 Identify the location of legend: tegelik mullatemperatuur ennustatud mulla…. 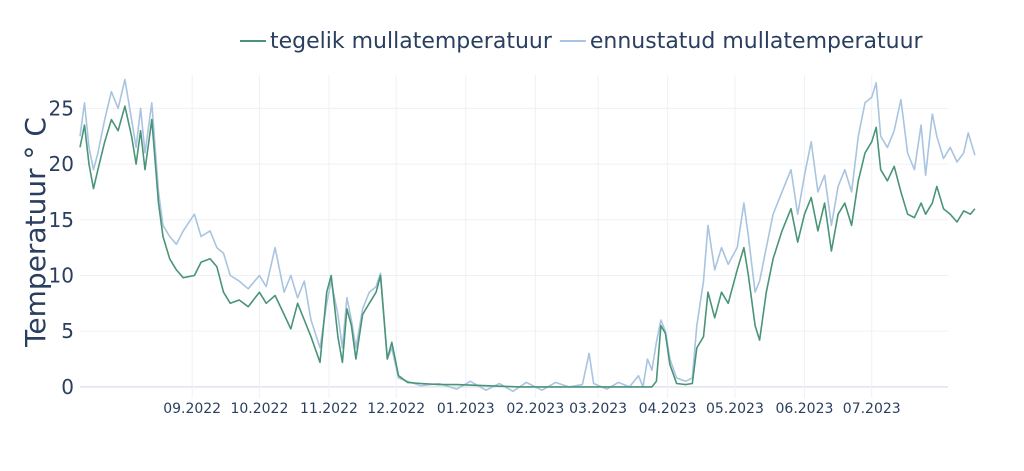
(582, 41).